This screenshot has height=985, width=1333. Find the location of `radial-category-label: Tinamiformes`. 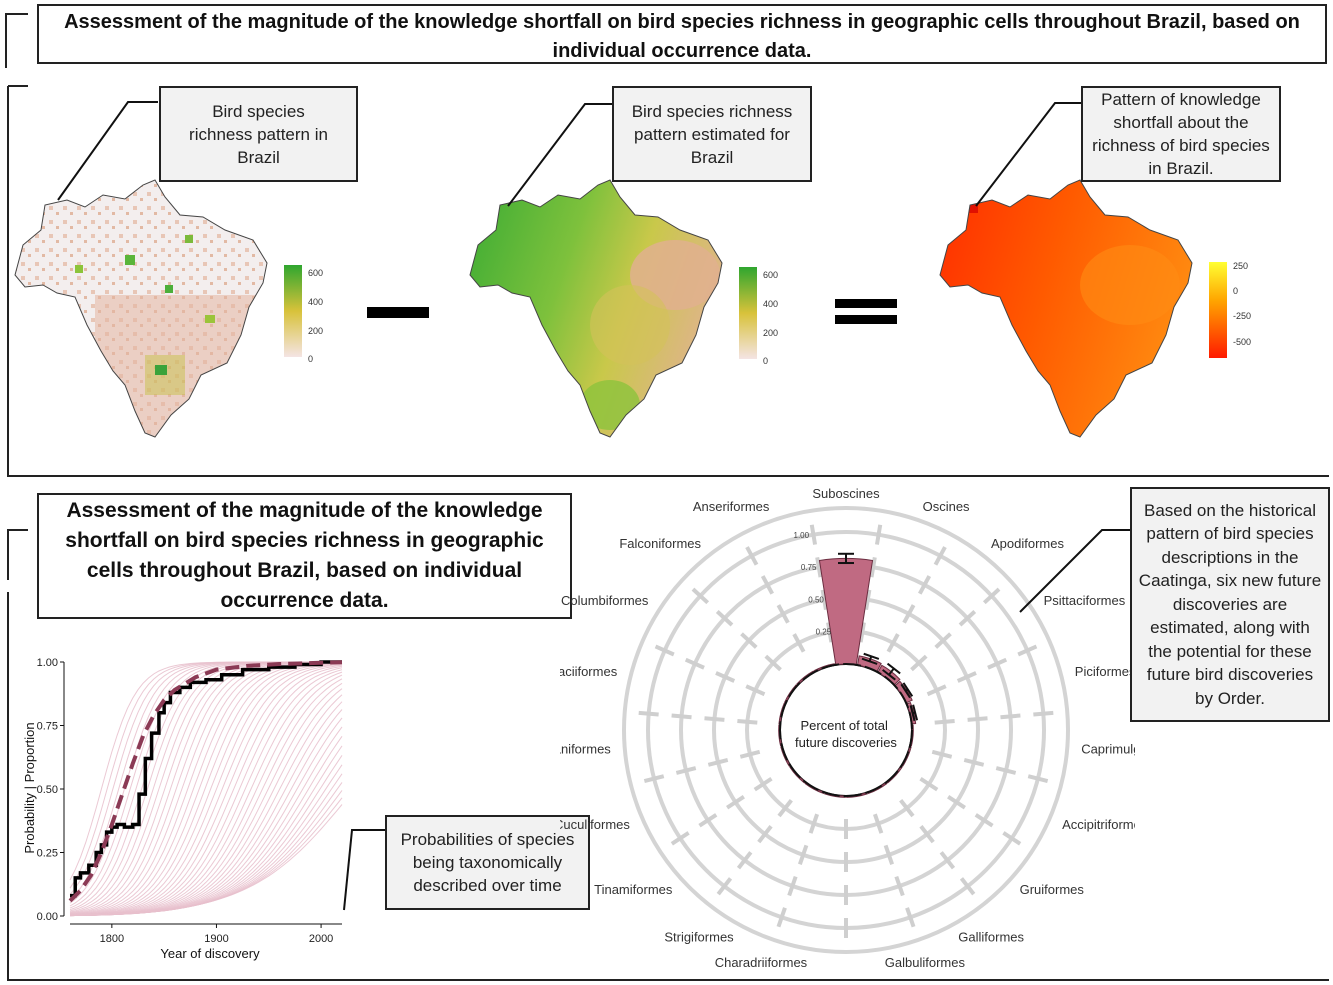

radial-category-label: Tinamiformes is located at coordinates (633, 889).